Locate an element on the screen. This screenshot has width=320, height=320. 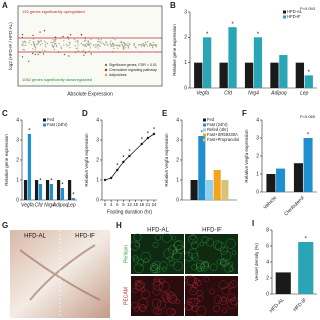
x-tick-label: 0 is located at coordinates (105, 204).